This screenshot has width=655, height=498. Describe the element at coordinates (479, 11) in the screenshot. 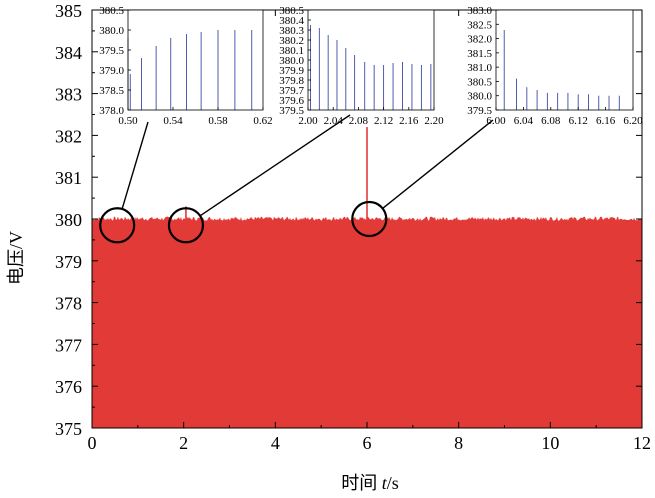

I see `inset-y-tick-label: 383.0` at that location.